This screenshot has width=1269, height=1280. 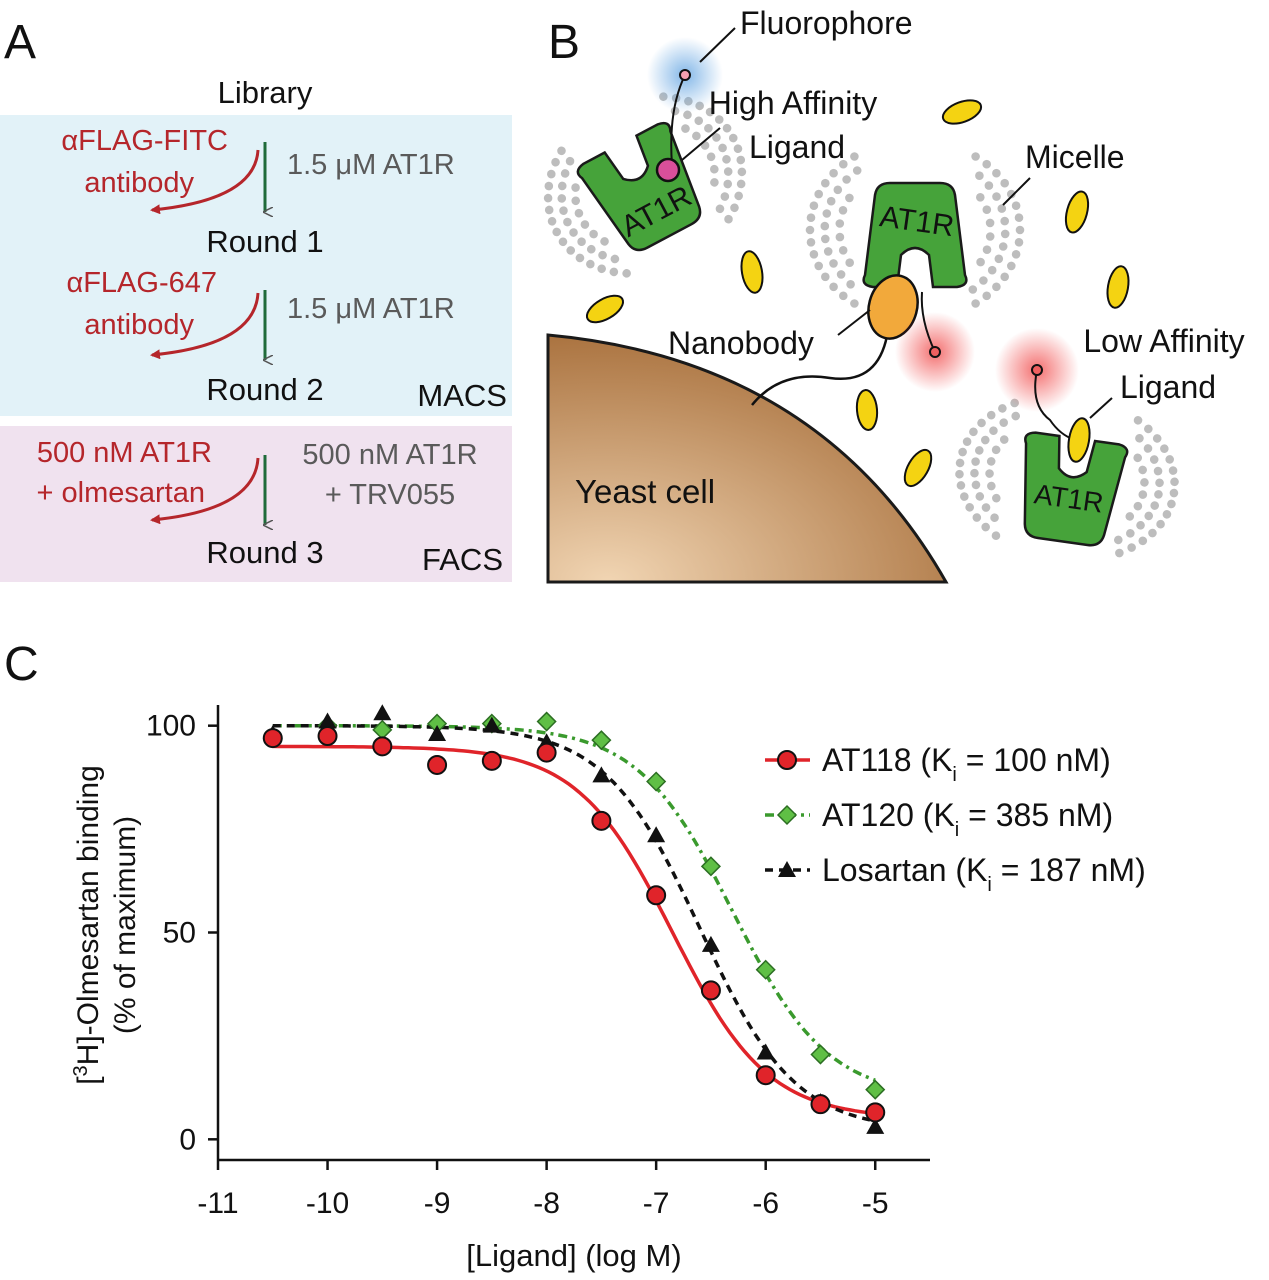 I want to click on y-tick-label: 0, so click(x=187, y=1139).